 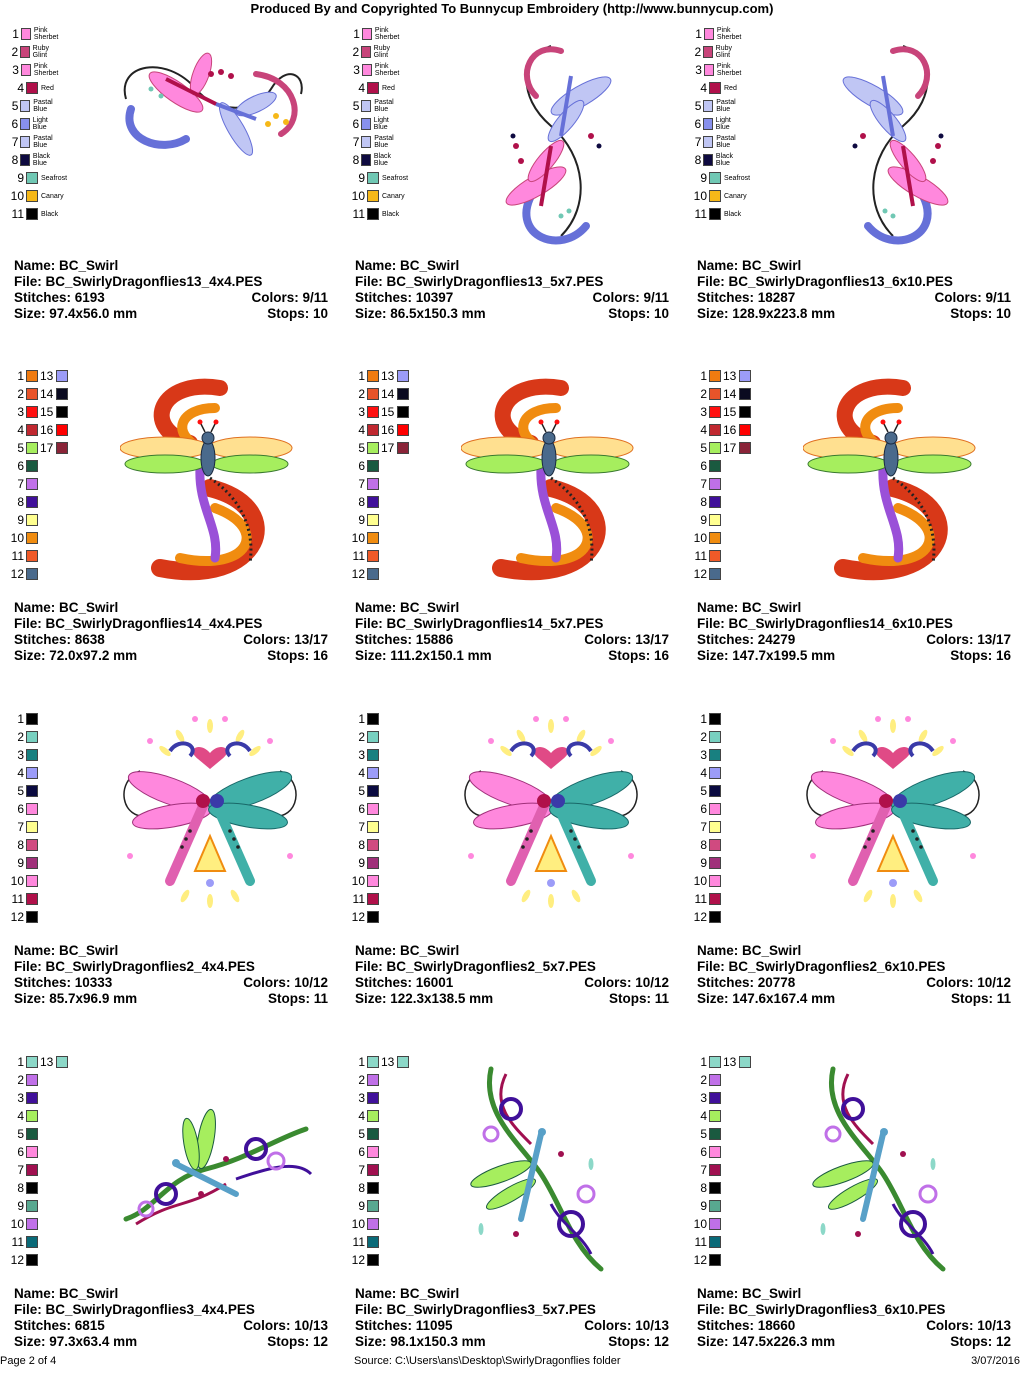 What do you see at coordinates (968, 1326) in the screenshot?
I see `color-count: Colors: 10/13` at bounding box center [968, 1326].